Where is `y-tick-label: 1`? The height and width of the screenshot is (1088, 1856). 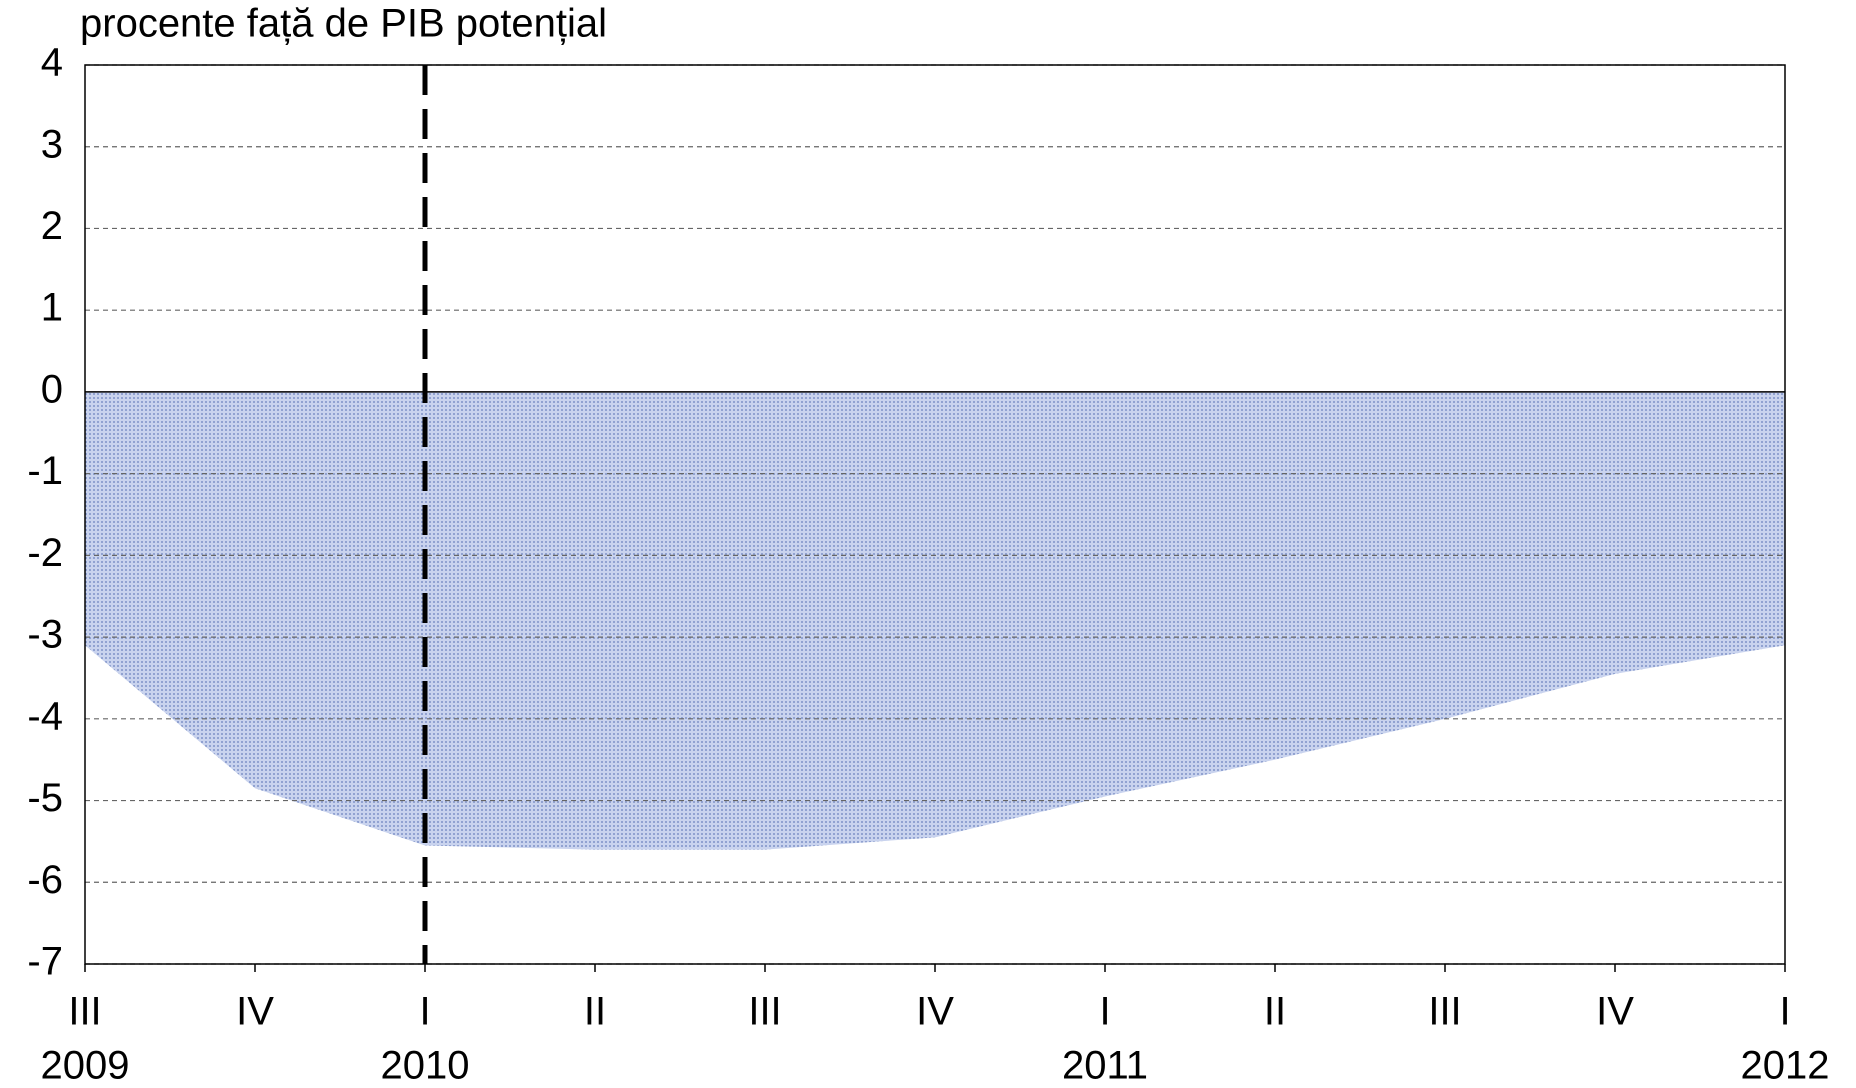 y-tick-label: 1 is located at coordinates (52, 308).